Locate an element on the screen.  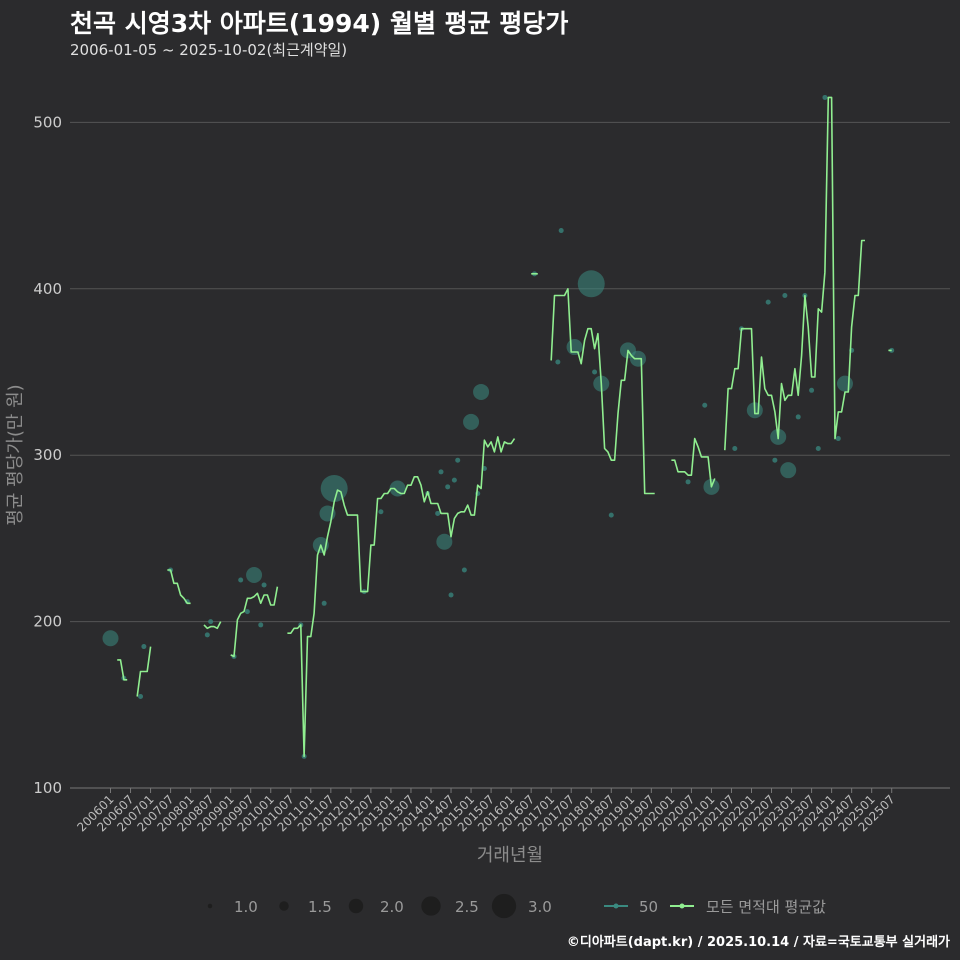
legend-series-50-dot is located at coordinates (616, 906).